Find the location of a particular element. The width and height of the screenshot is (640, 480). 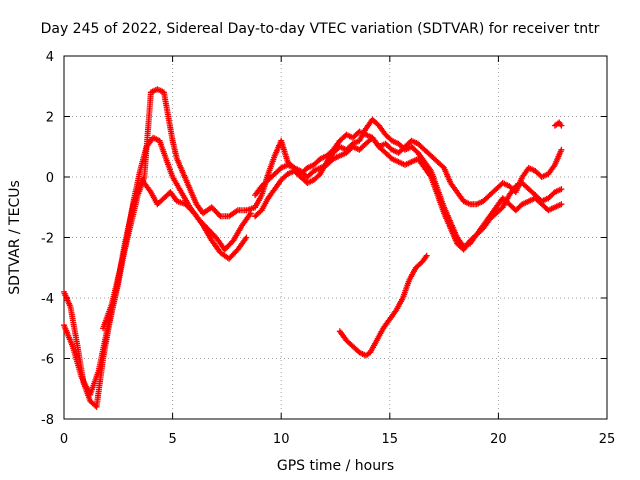

x-tick-label: 10 is located at coordinates (281, 439).